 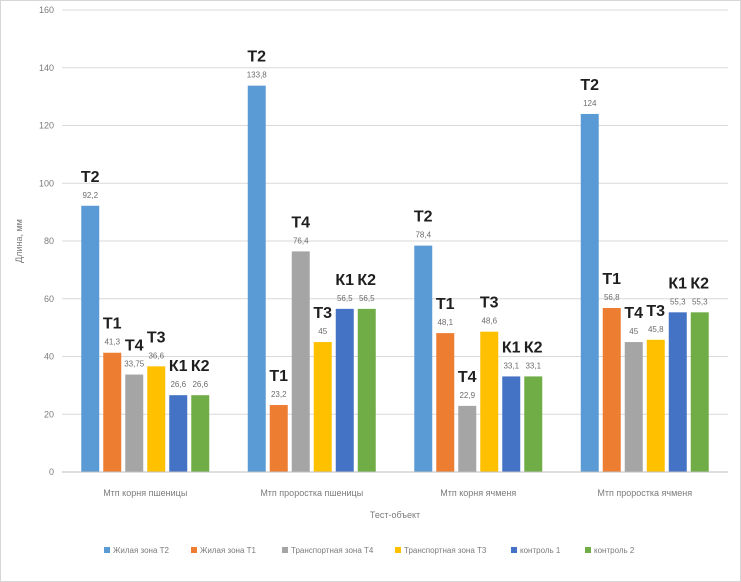 What do you see at coordinates (49, 414) in the screenshot?
I see `y-tick-label: 20` at bounding box center [49, 414].